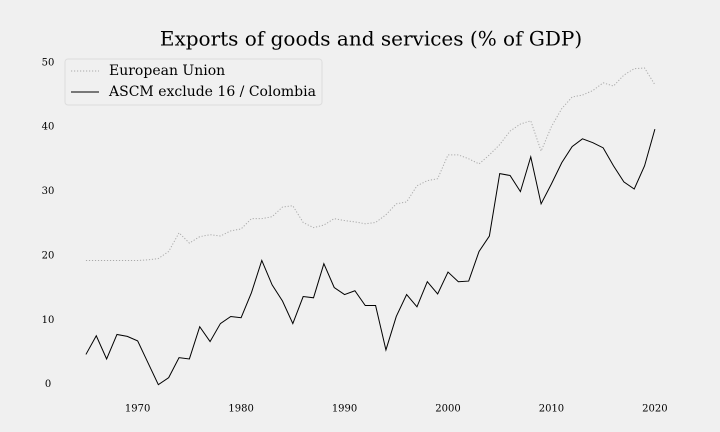 Image resolution: width=720 pixels, height=432 pixels. I want to click on legend-label: European Union, so click(167, 71).